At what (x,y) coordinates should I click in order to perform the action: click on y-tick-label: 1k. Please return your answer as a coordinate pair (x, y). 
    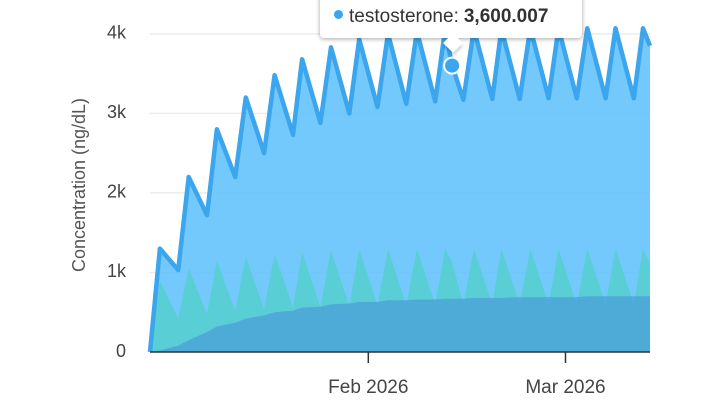
    Looking at the image, I should click on (117, 271).